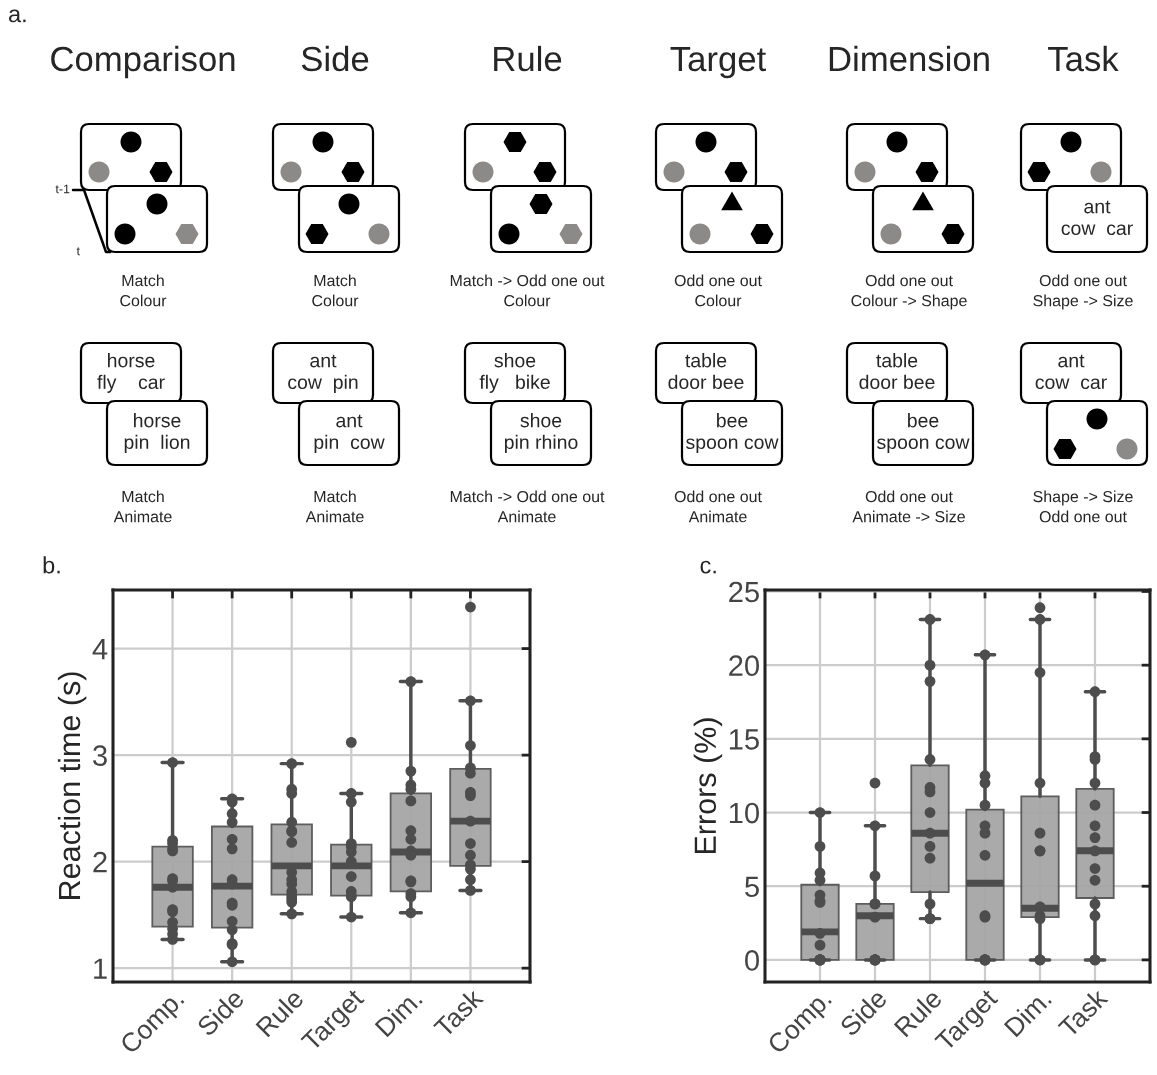 The height and width of the screenshot is (1075, 1157). I want to click on text: Target, so click(718, 63).